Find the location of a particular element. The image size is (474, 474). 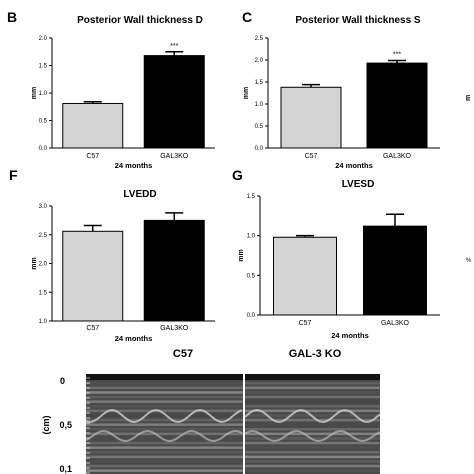

panel-letter-g: G is located at coordinates (237, 175).